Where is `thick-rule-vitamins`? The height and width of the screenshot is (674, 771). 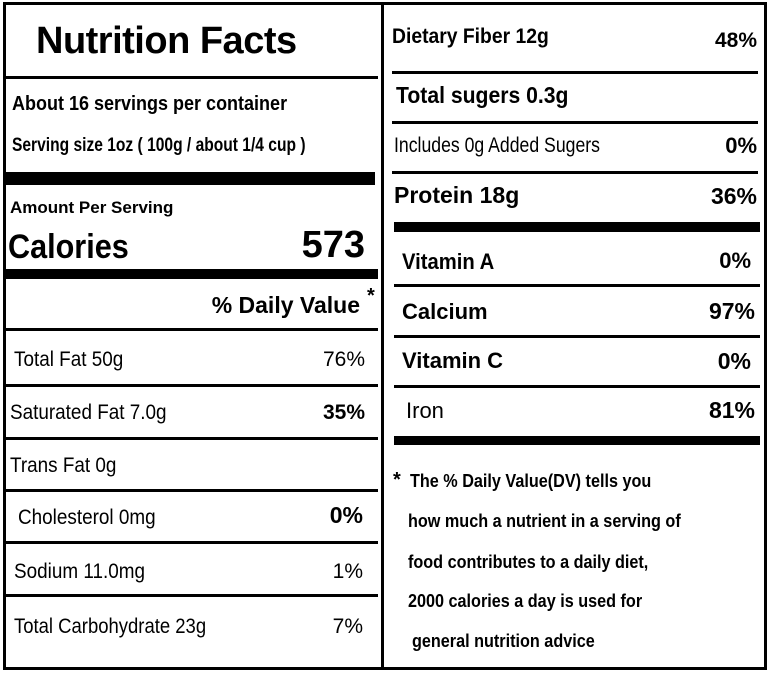 thick-rule-vitamins is located at coordinates (577, 440).